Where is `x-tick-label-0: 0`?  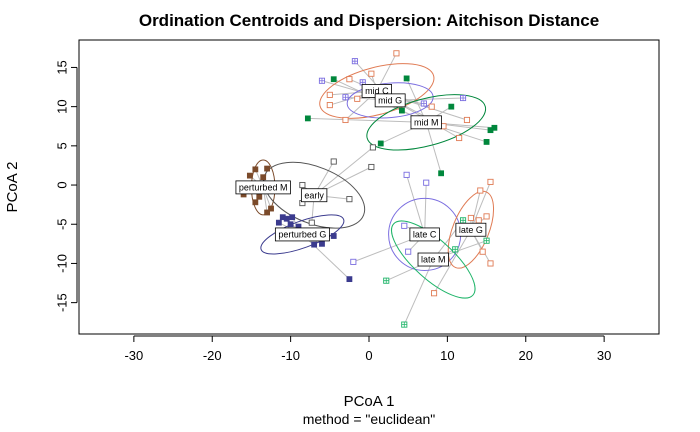 x-tick-label-0: 0 is located at coordinates (368, 355).